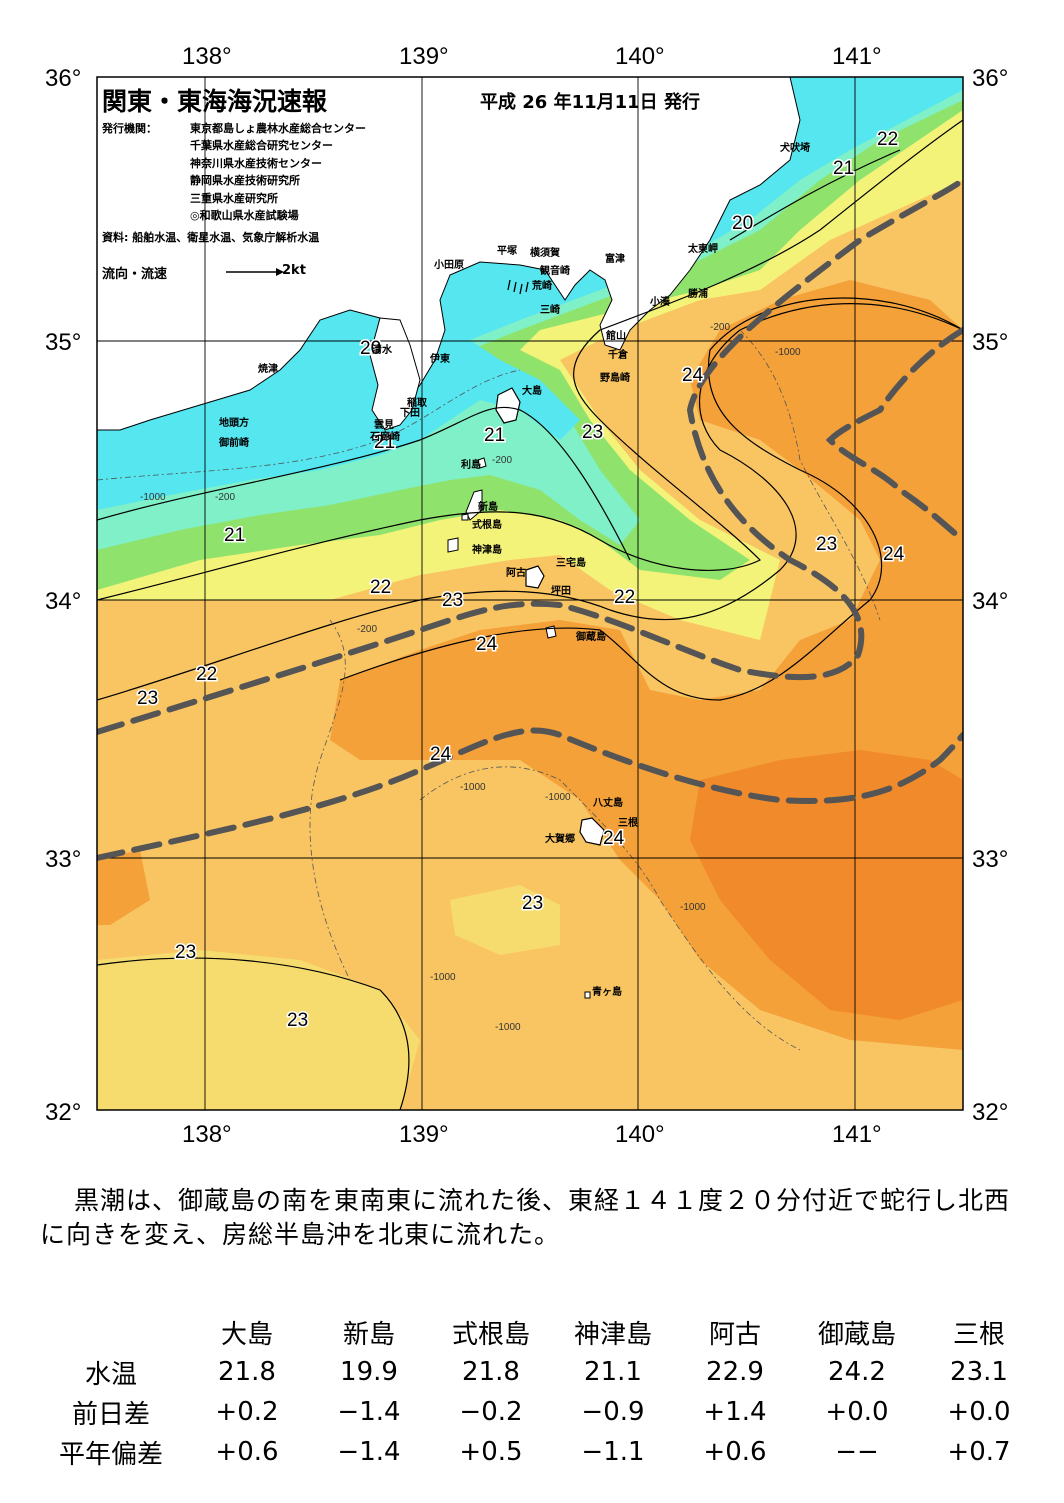  Describe the element at coordinates (613, 1372) in the screenshot. I see `table-cell: 21.1` at that location.